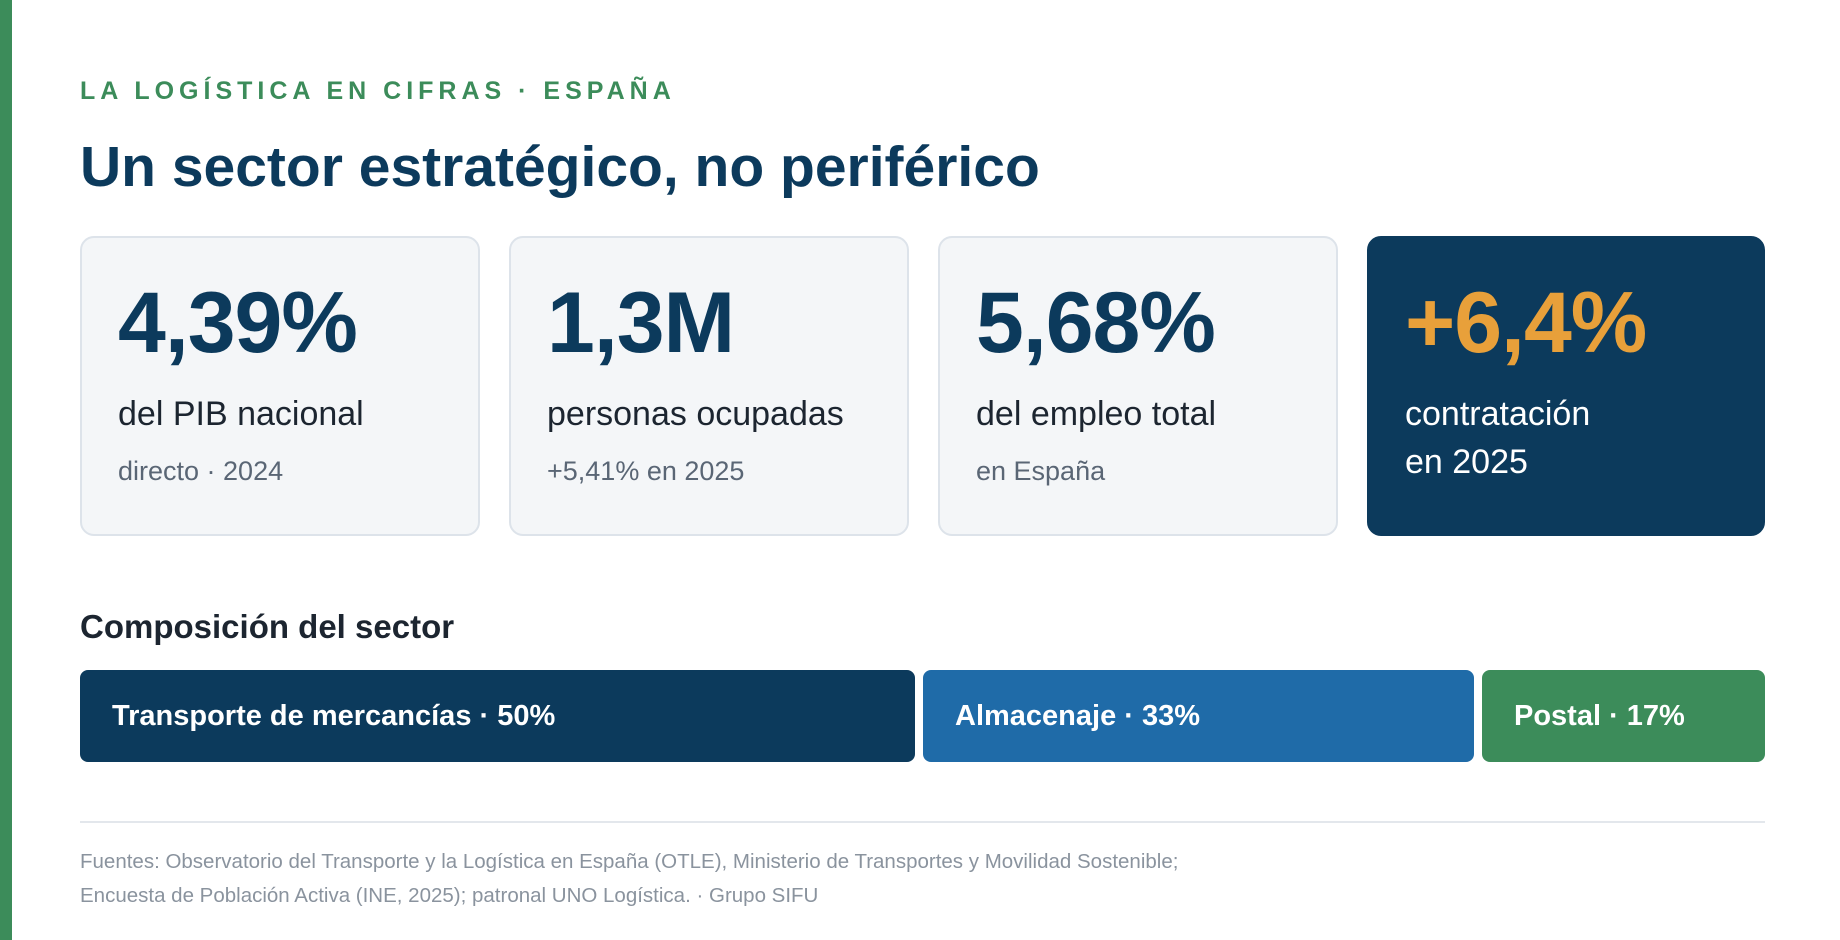 This screenshot has width=1840, height=940. What do you see at coordinates (1466, 462) in the screenshot?
I see `stat-label-line2: en 2025` at bounding box center [1466, 462].